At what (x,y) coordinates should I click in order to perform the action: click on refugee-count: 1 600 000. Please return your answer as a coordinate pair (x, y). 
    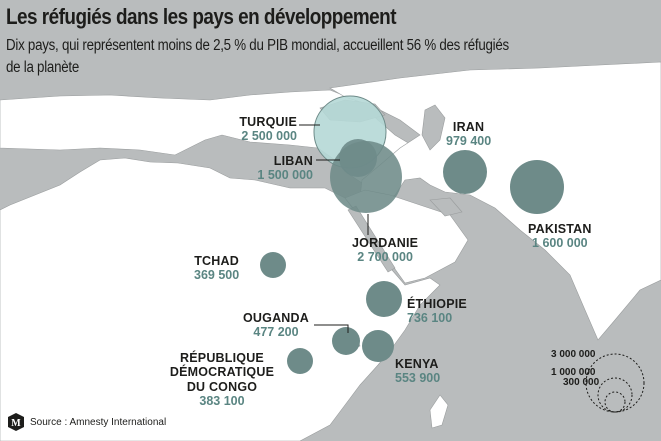
    Looking at the image, I should click on (560, 243).